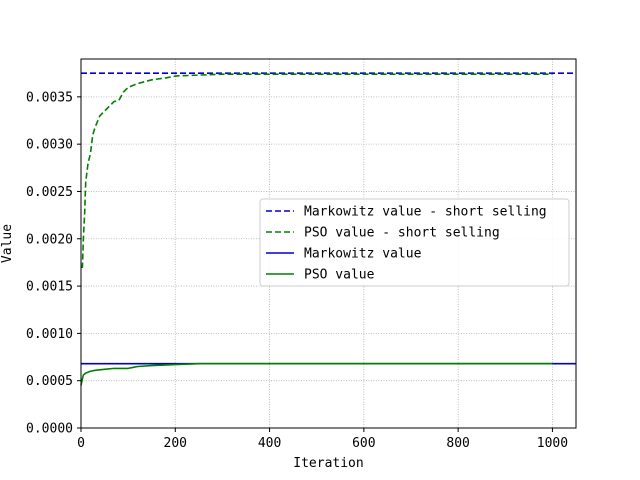 The height and width of the screenshot is (480, 640). What do you see at coordinates (49, 239) in the screenshot?
I see `y-tick-label: 0.0020` at bounding box center [49, 239].